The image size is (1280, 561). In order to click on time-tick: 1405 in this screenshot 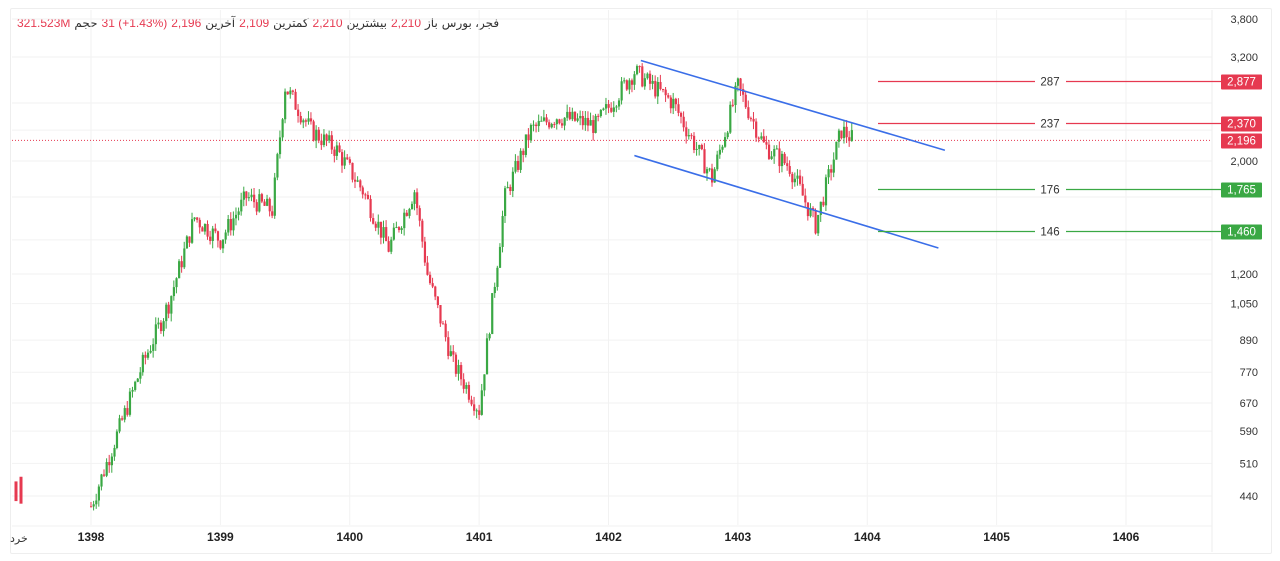, I will do `click(996, 537)`.